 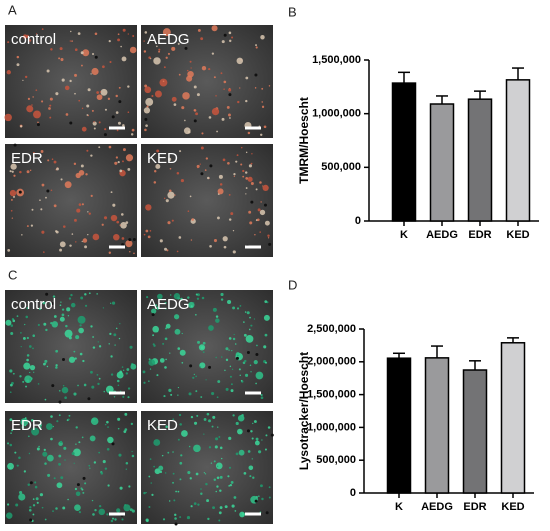 What do you see at coordinates (162, 158) in the screenshot?
I see `image-label: KED` at bounding box center [162, 158].